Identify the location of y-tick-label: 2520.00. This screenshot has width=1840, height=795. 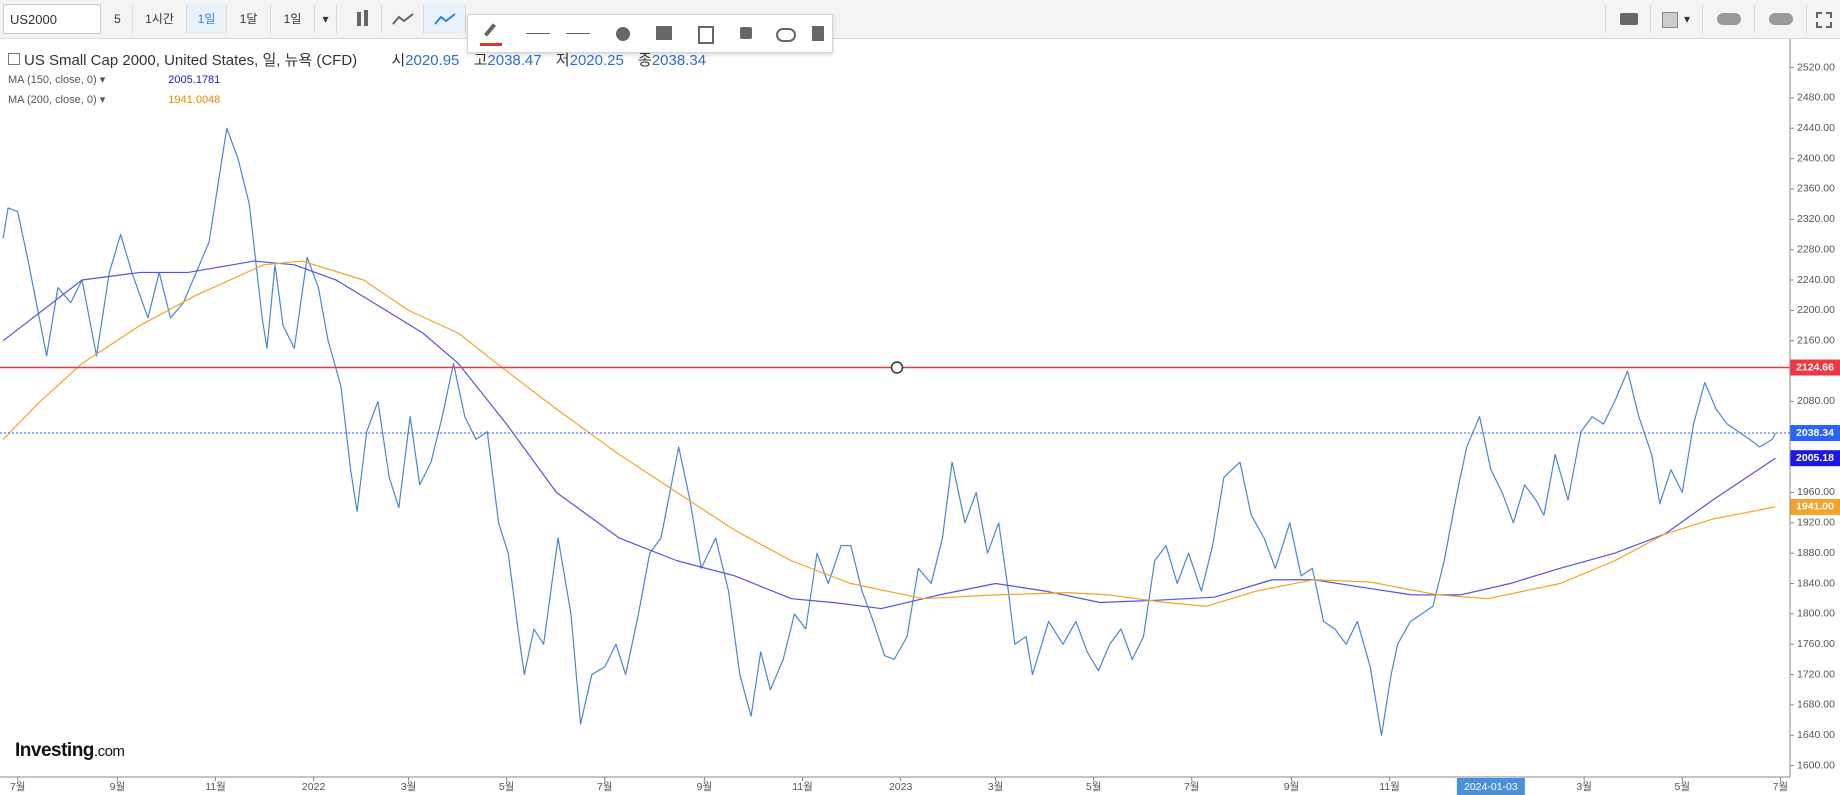
(1816, 67).